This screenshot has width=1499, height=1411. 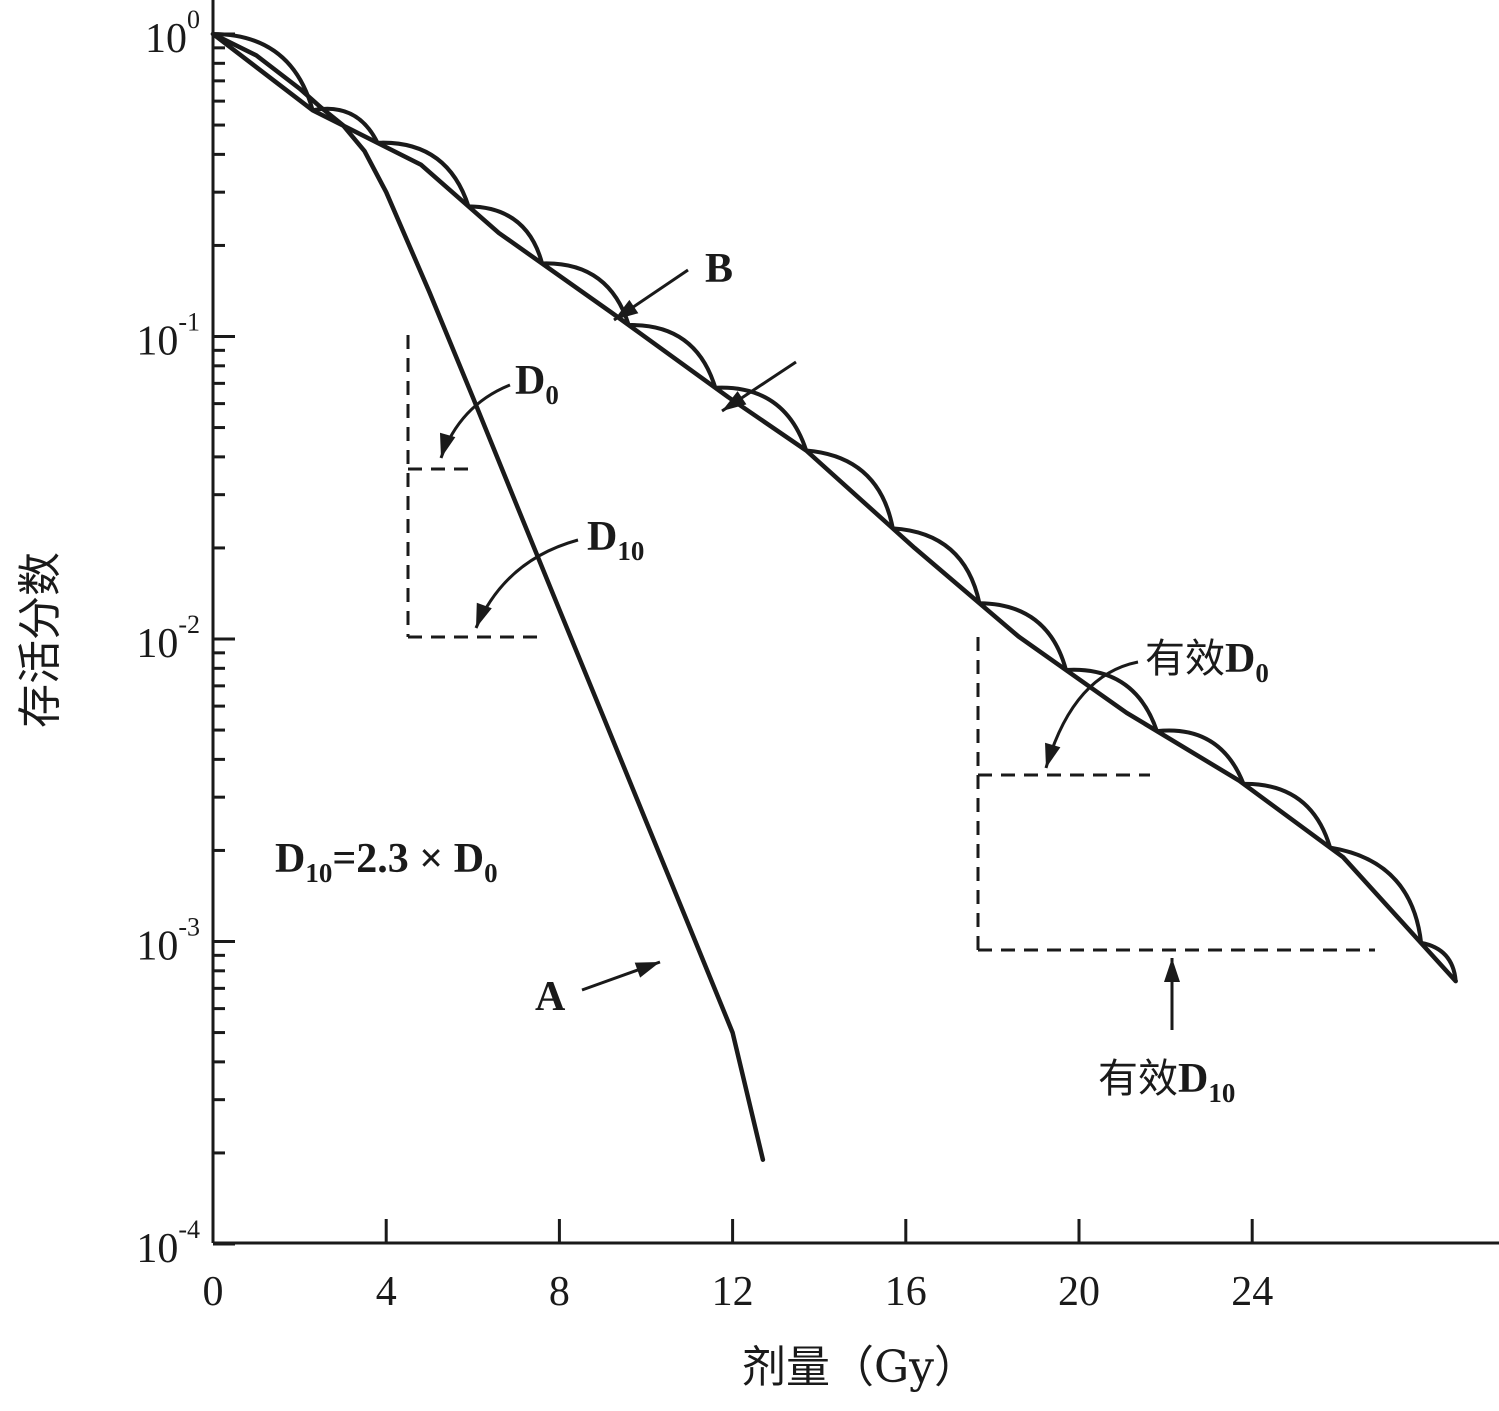 What do you see at coordinates (626, 309) in the screenshot?
I see `arrow-b-head` at bounding box center [626, 309].